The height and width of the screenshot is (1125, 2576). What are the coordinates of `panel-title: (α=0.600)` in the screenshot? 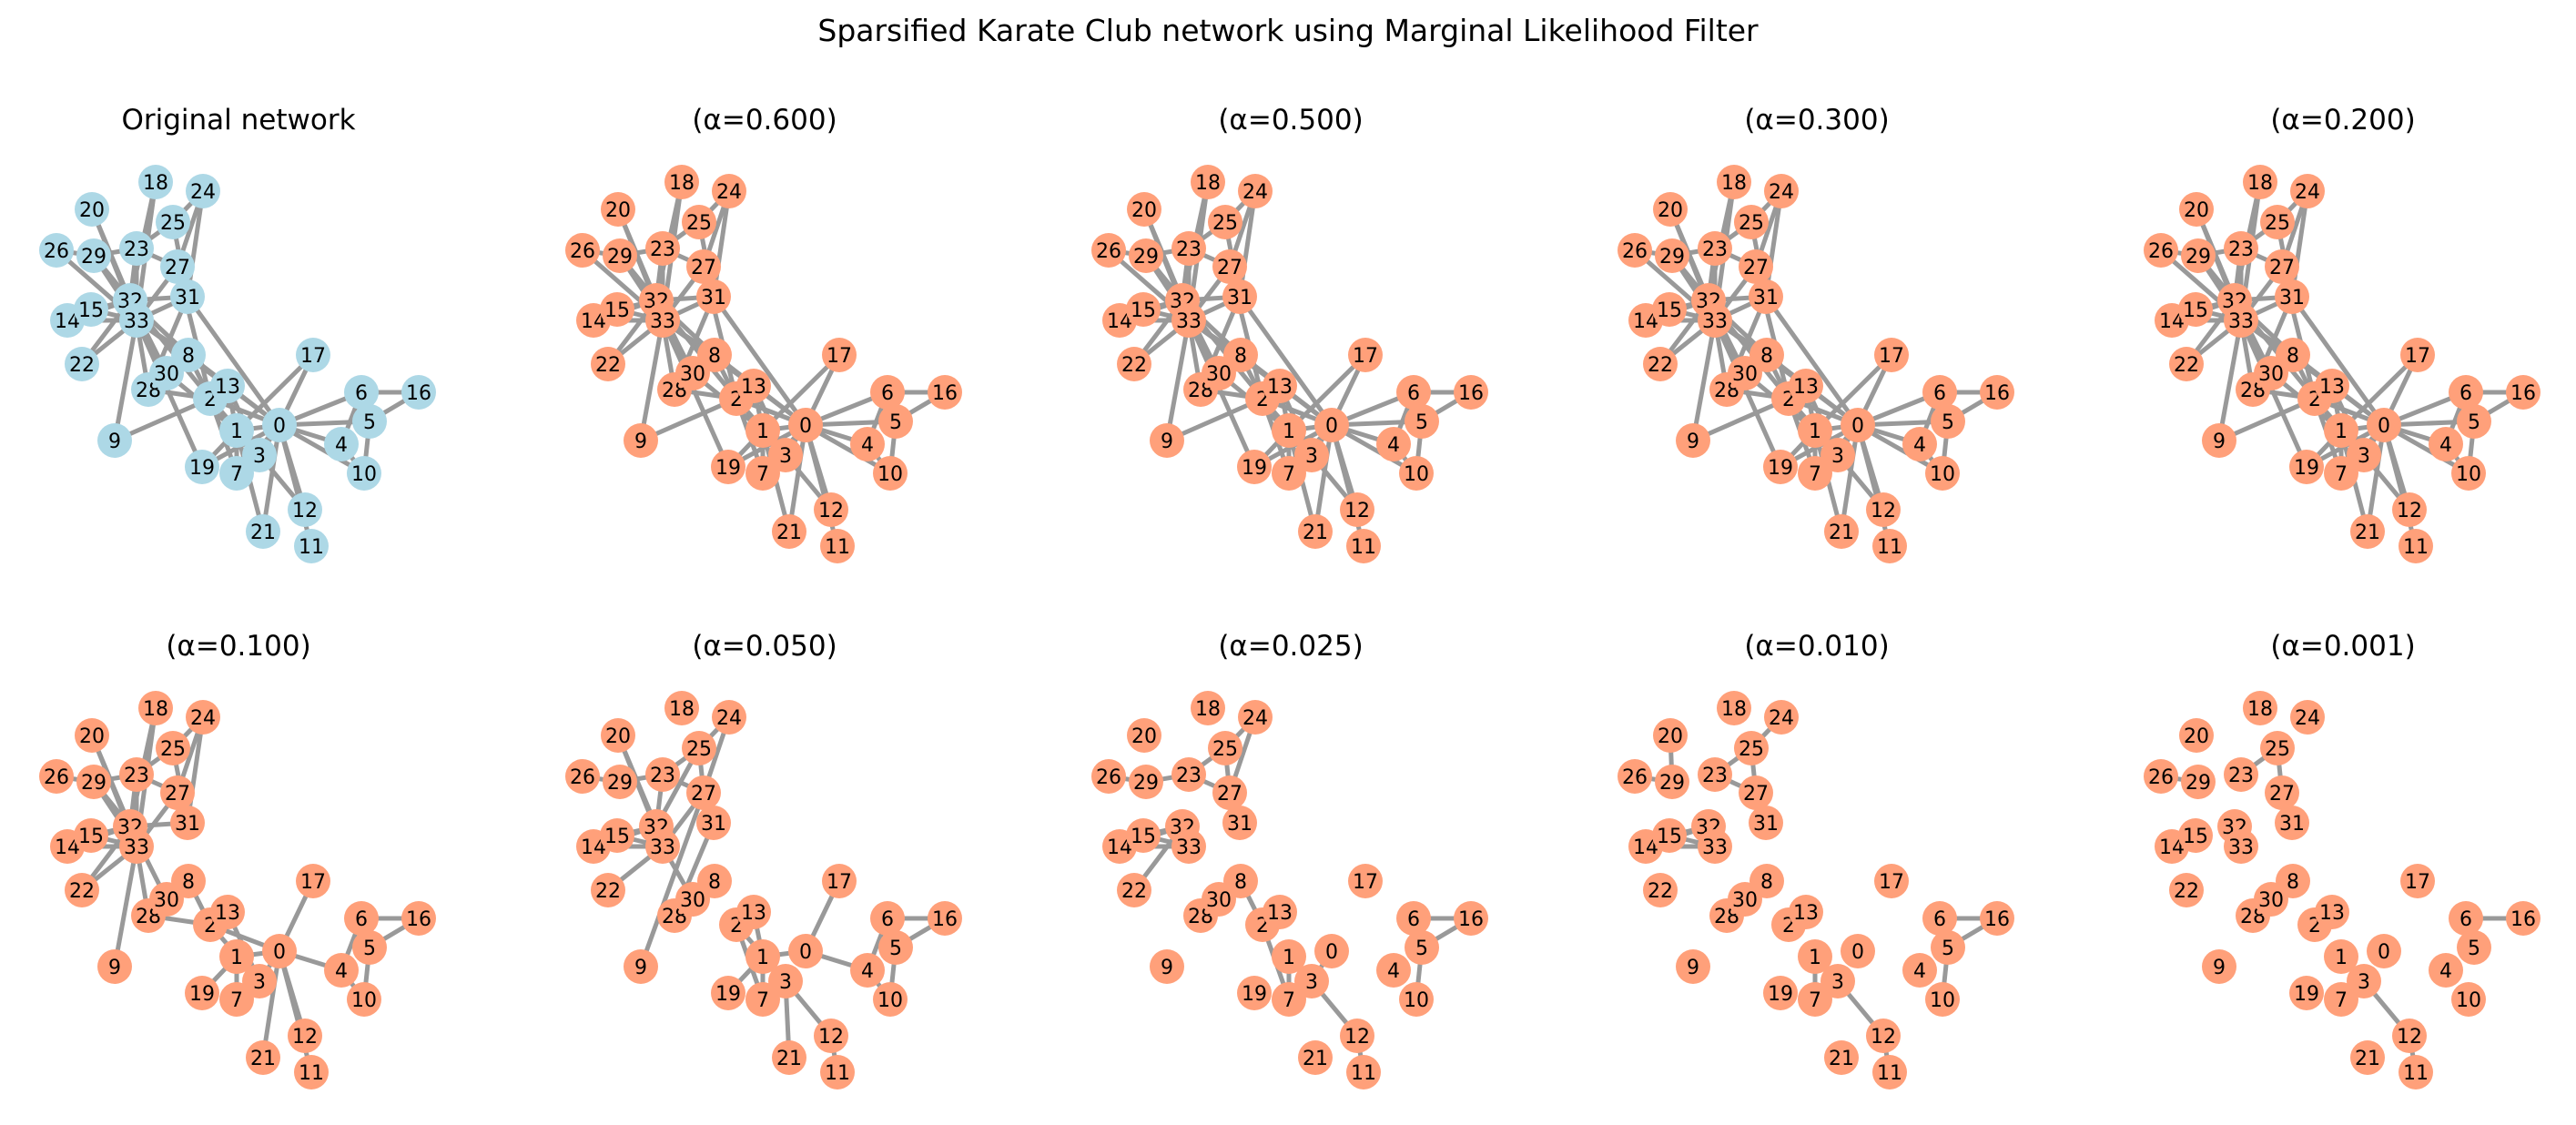 It's located at (764, 120).